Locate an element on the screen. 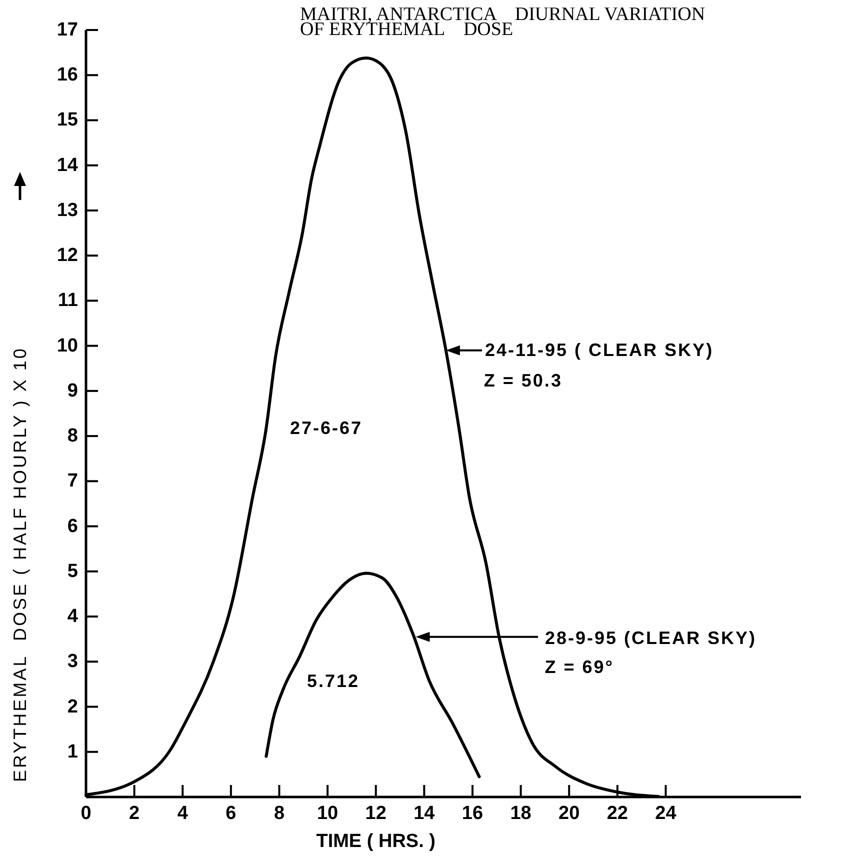 The width and height of the screenshot is (852, 857). x-tick-label: 2 is located at coordinates (134, 813).